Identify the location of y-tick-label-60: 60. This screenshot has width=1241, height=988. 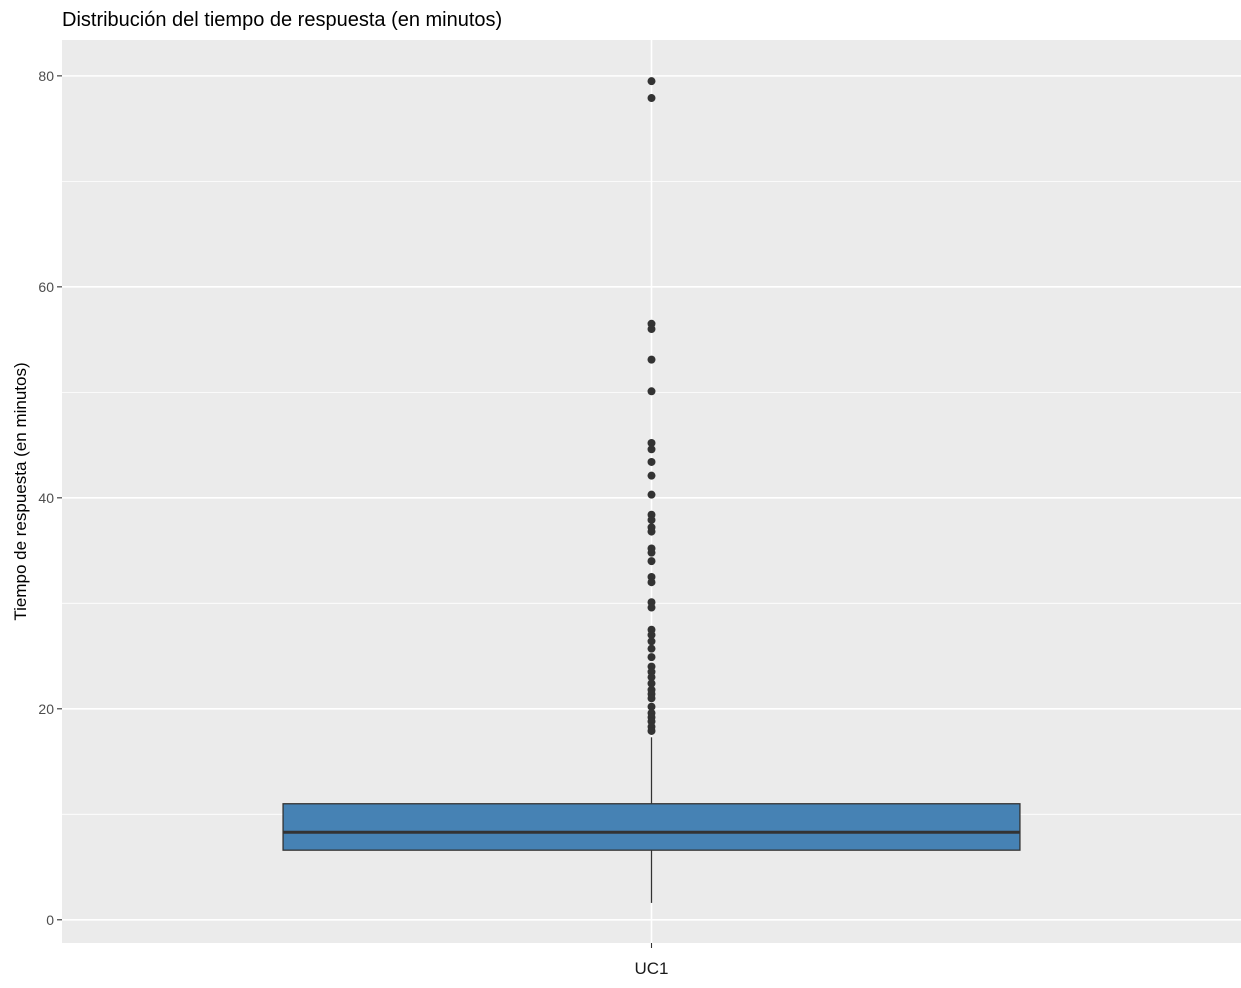
(46, 287).